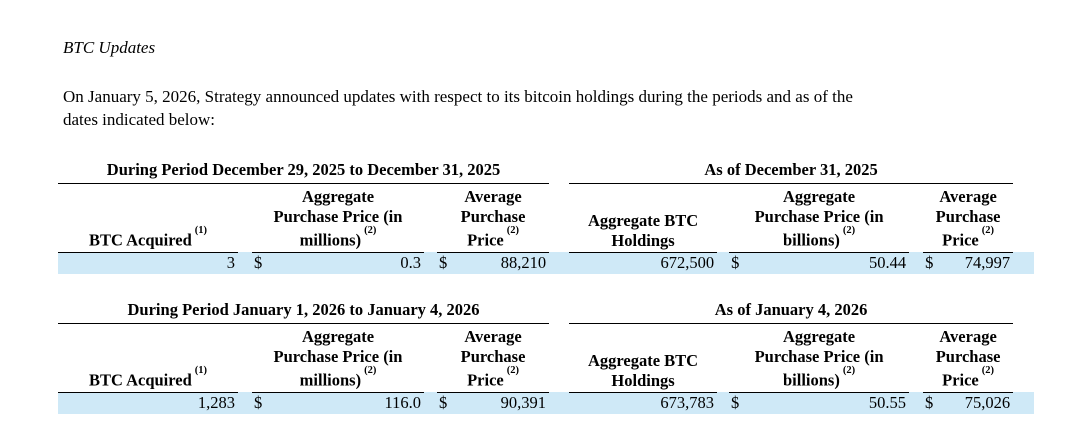 This screenshot has width=1071, height=421. What do you see at coordinates (643, 403) in the screenshot?
I see `aggregate-btc-holdings-value: 673,783` at bounding box center [643, 403].